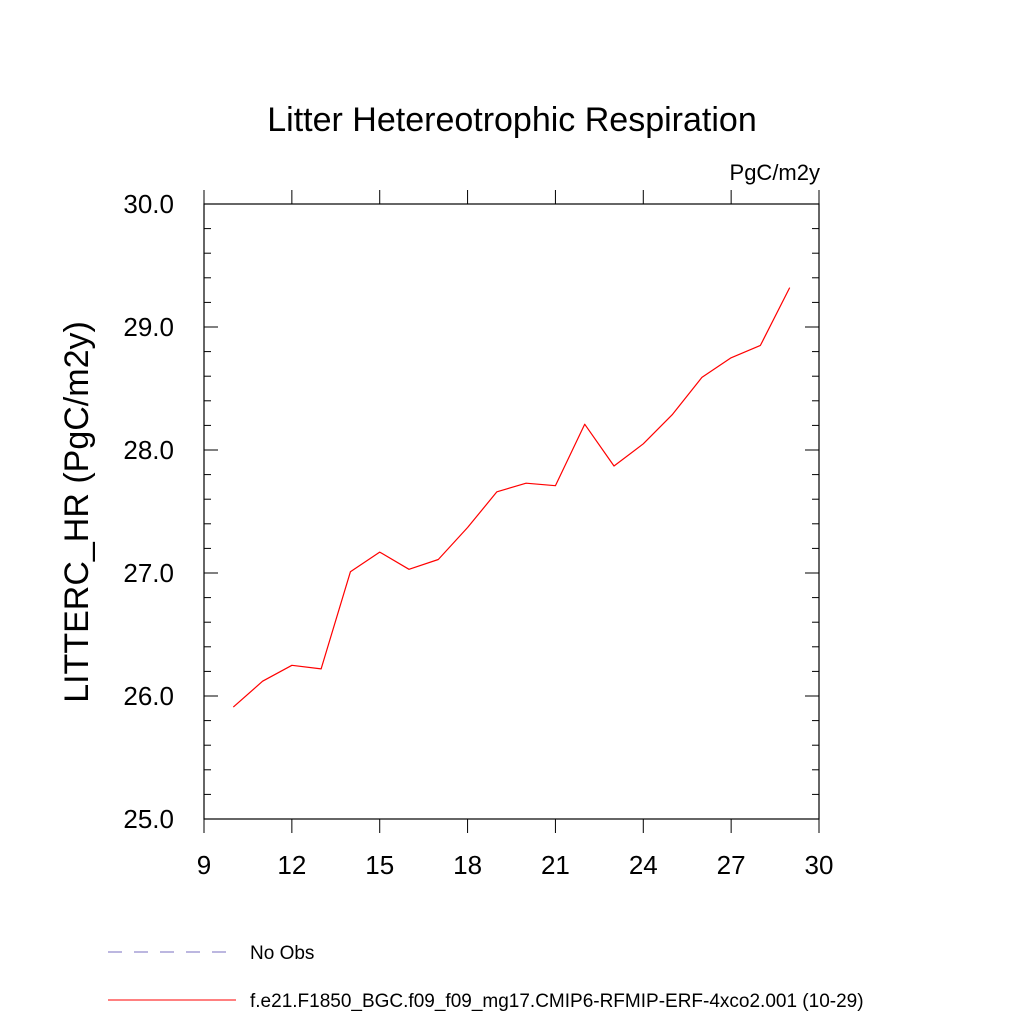 The width and height of the screenshot is (1024, 1024). Describe the element at coordinates (148, 450) in the screenshot. I see `y-tick-label: 28.0` at that location.